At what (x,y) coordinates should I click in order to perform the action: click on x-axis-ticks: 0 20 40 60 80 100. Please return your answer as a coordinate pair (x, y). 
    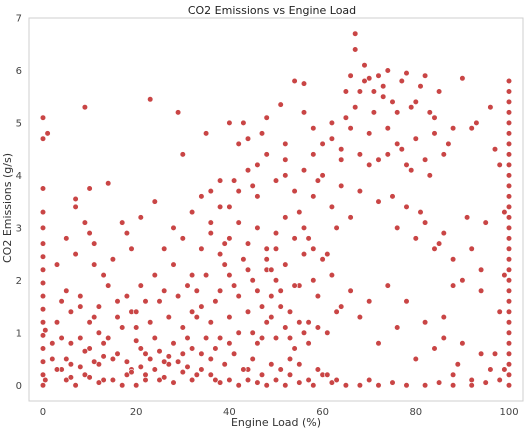
    Looking at the image, I should click on (279, 412).